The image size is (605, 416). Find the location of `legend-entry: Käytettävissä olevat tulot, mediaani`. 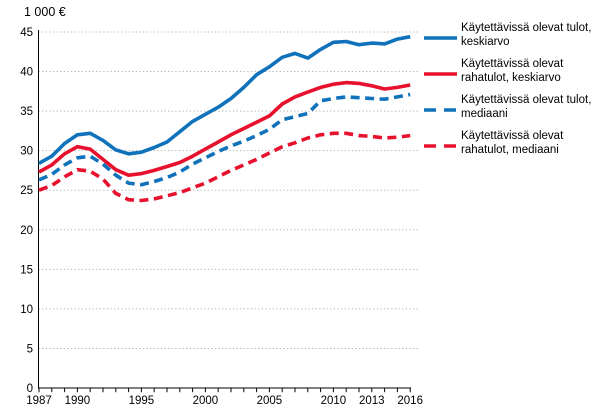

legend-entry: Käytettävissä olevat tulot, mediaani is located at coordinates (514, 107).